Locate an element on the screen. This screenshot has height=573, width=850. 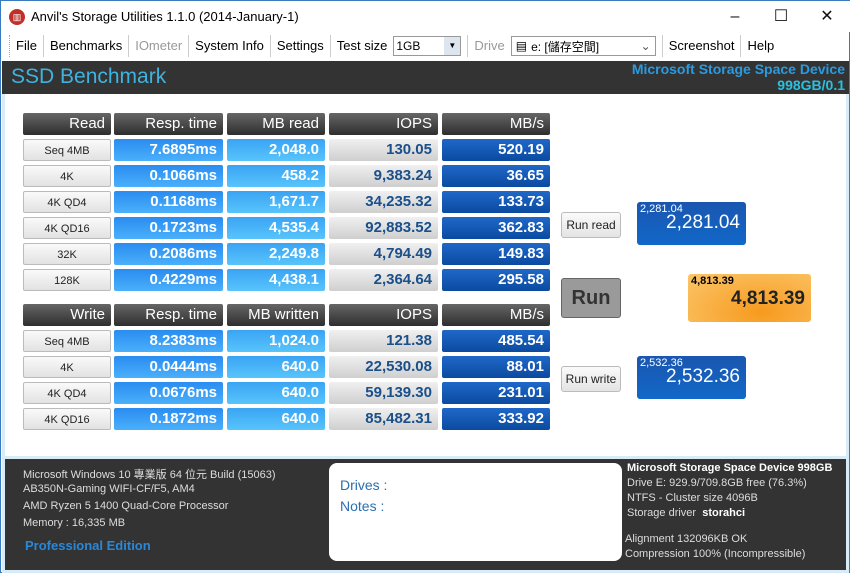
drive-space: Drive E: 929.9/709.8GB free (76.3%) is located at coordinates (717, 483).